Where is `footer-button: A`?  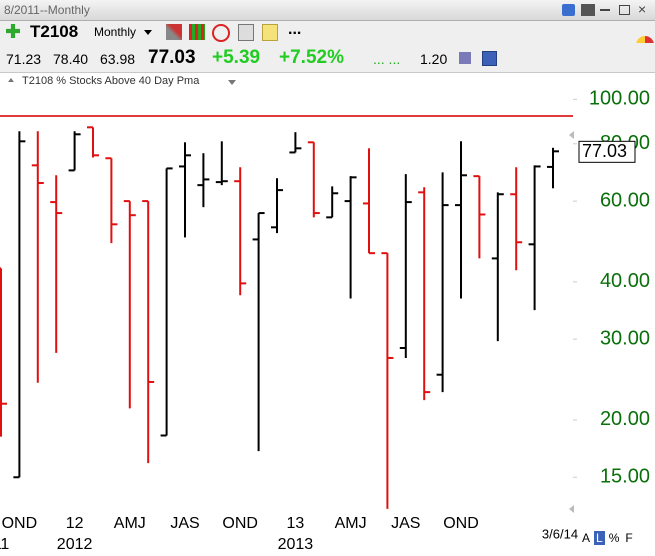 footer-button: A is located at coordinates (586, 538).